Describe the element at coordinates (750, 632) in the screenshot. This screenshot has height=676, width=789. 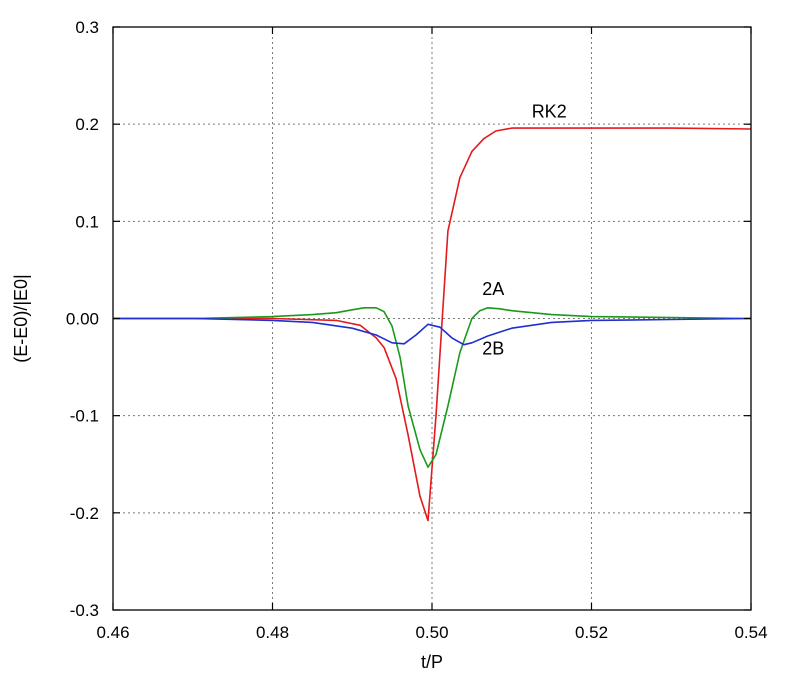
I see `x-tick-label: 0.54` at that location.